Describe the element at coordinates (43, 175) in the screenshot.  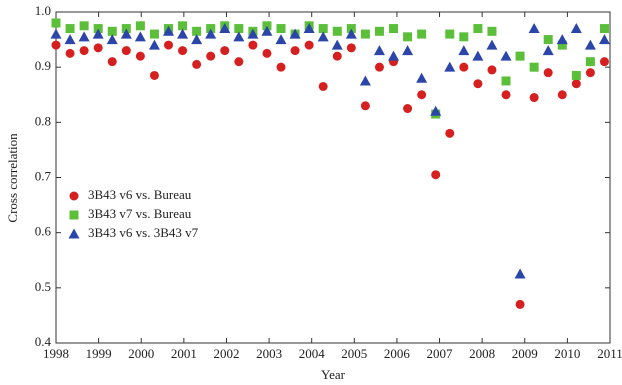
I see `y-tick-label: 0.7` at that location.